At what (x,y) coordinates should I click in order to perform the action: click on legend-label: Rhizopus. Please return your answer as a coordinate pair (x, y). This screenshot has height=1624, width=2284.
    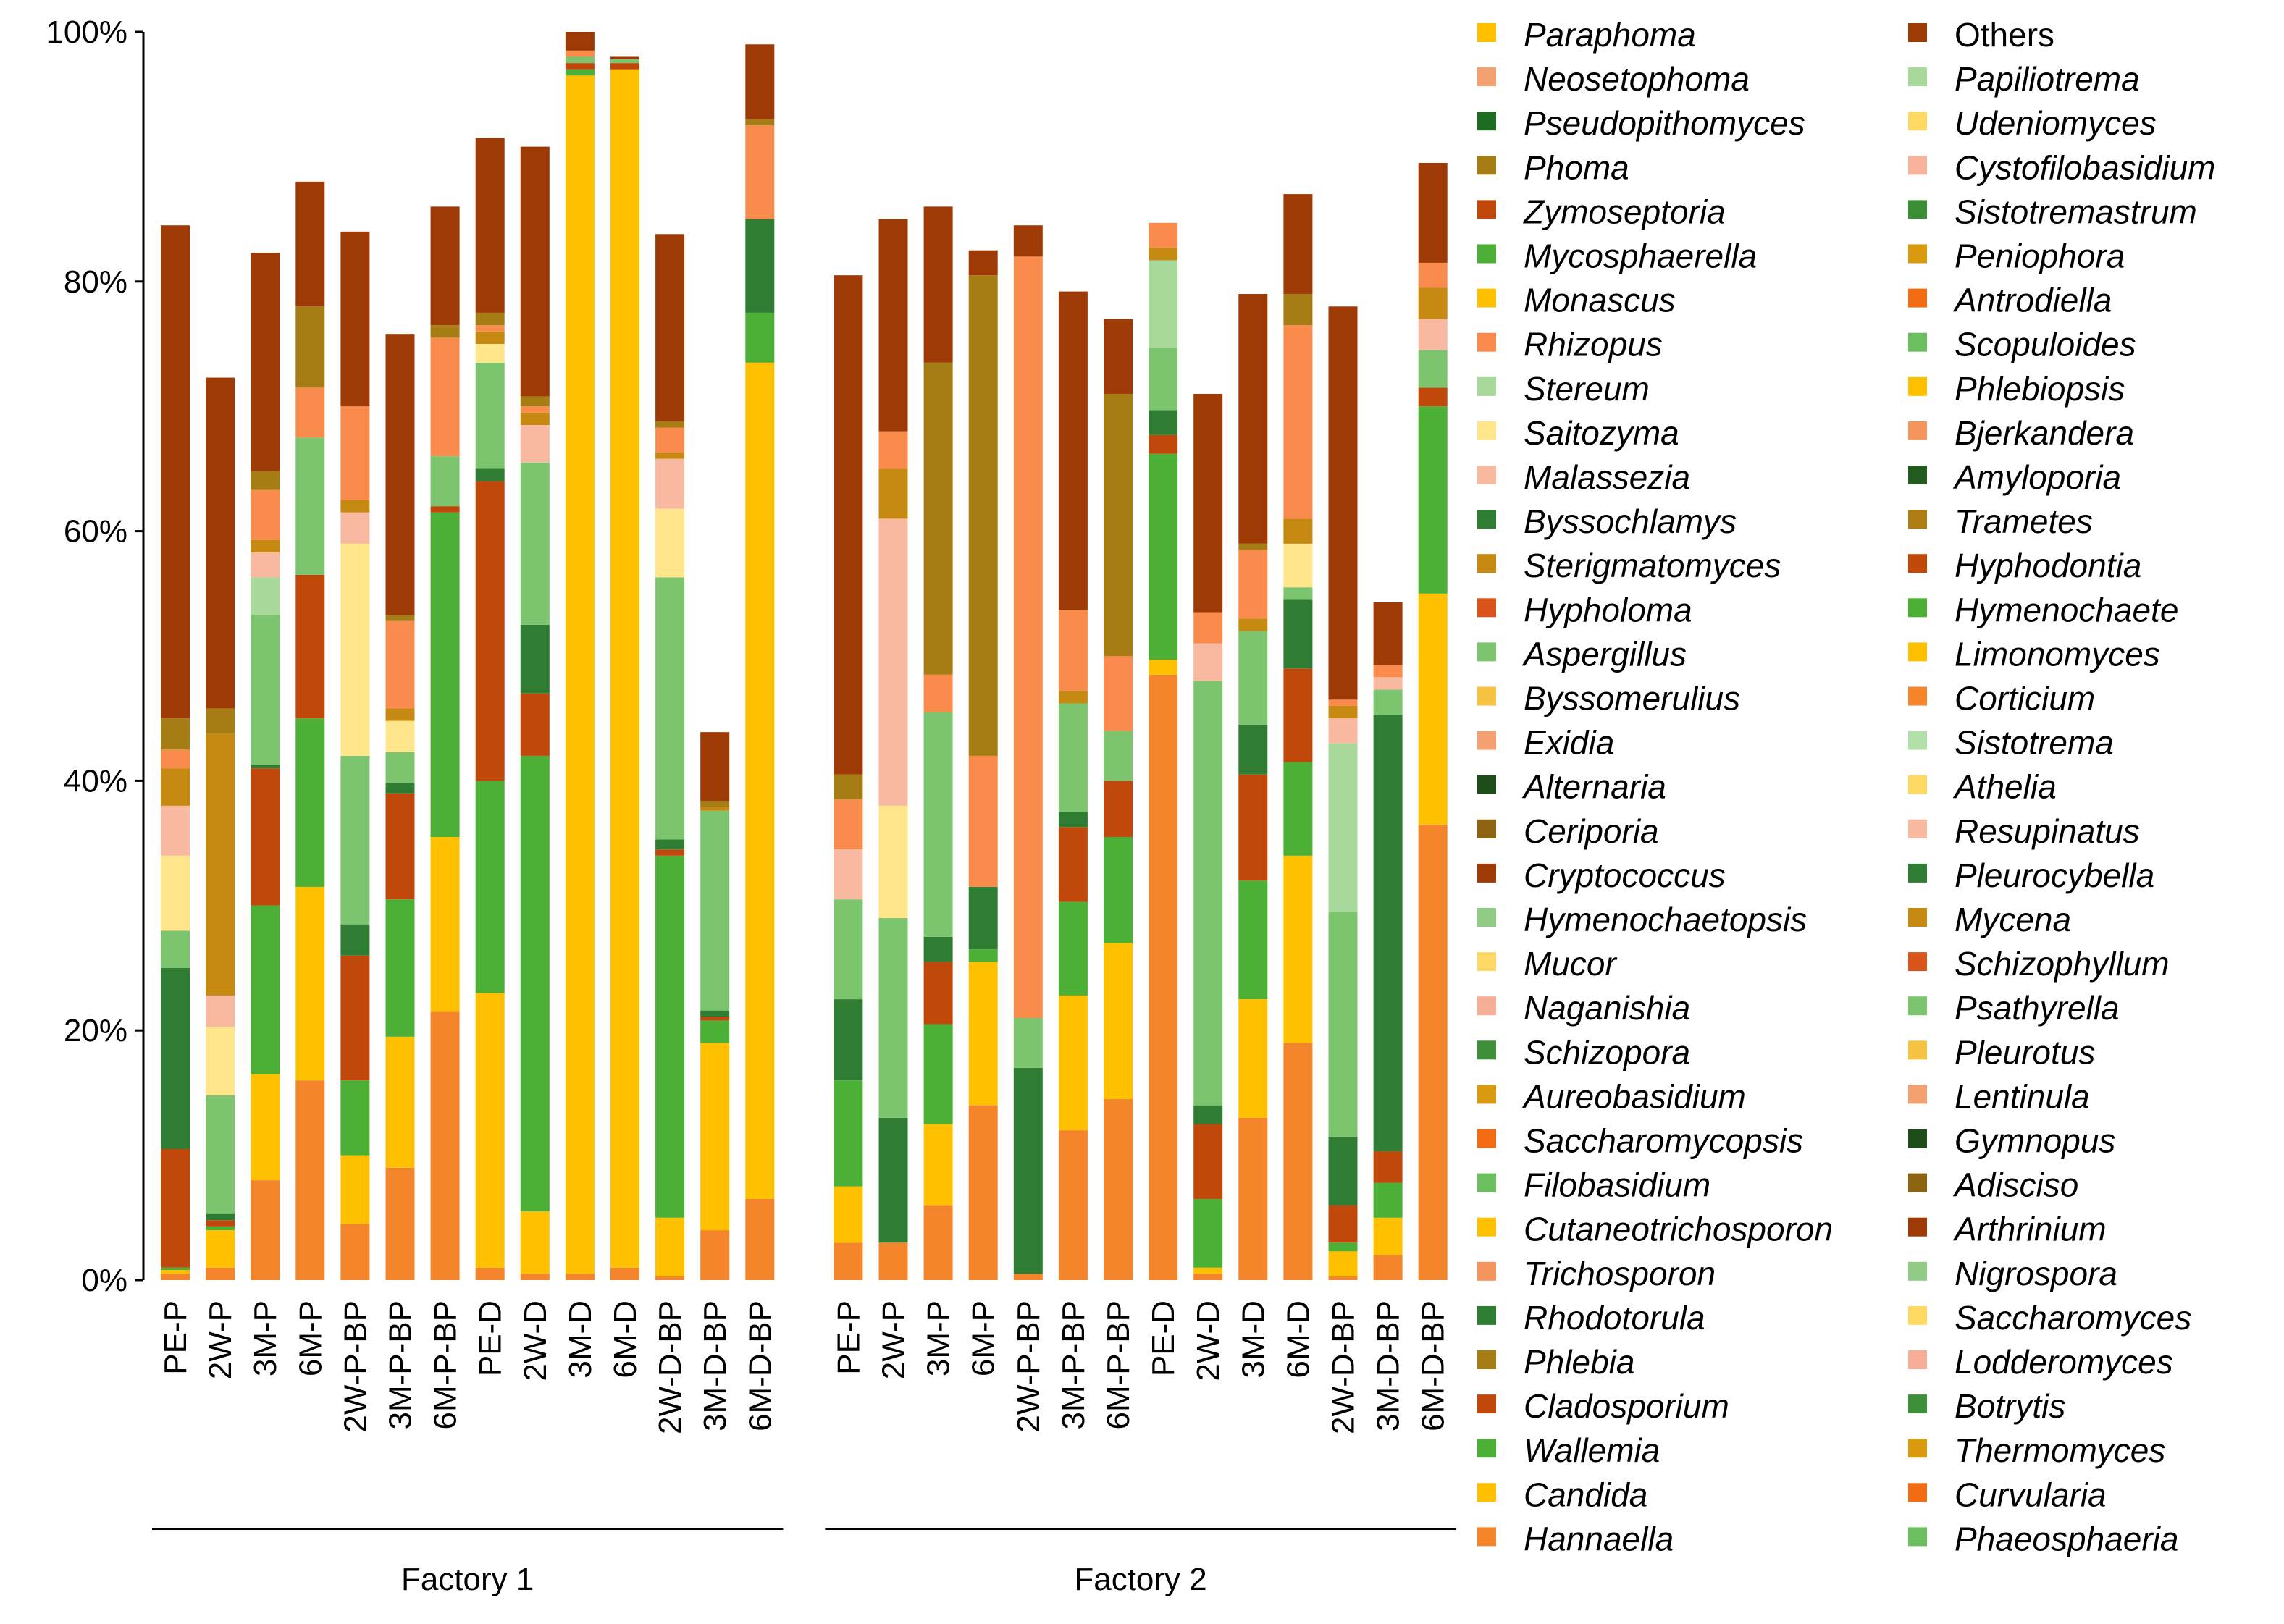
    Looking at the image, I should click on (1593, 344).